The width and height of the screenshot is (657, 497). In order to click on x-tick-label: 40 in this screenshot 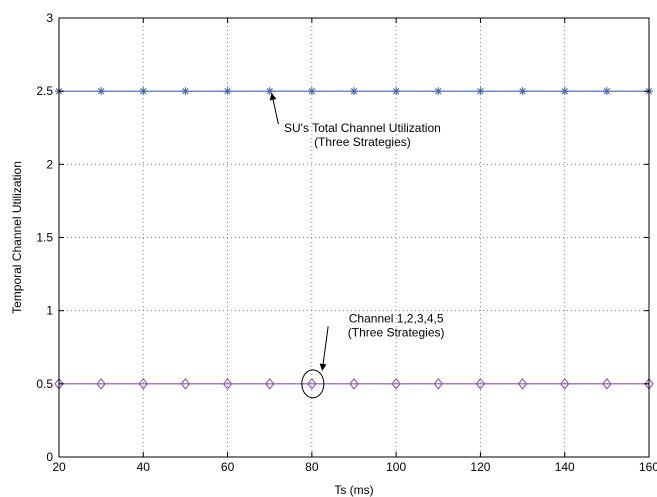, I will do `click(144, 467)`.